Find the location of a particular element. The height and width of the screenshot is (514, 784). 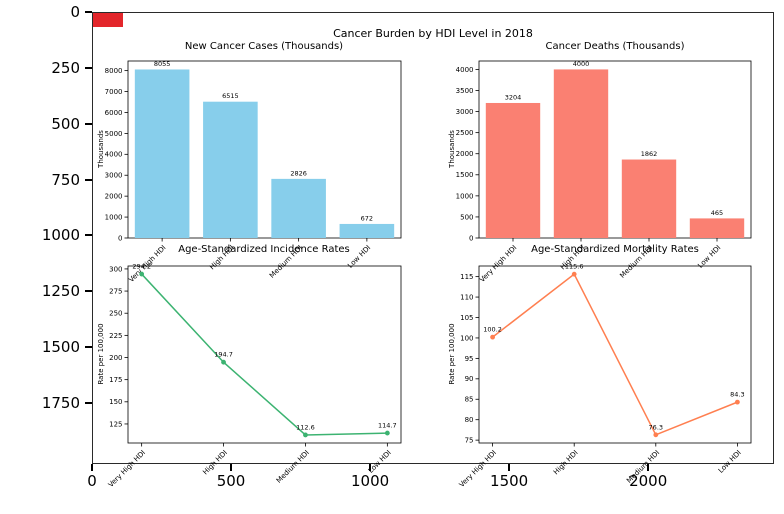

figure-suptitle: Cancer Burden by HDI Level in 2018 is located at coordinates (433, 33).